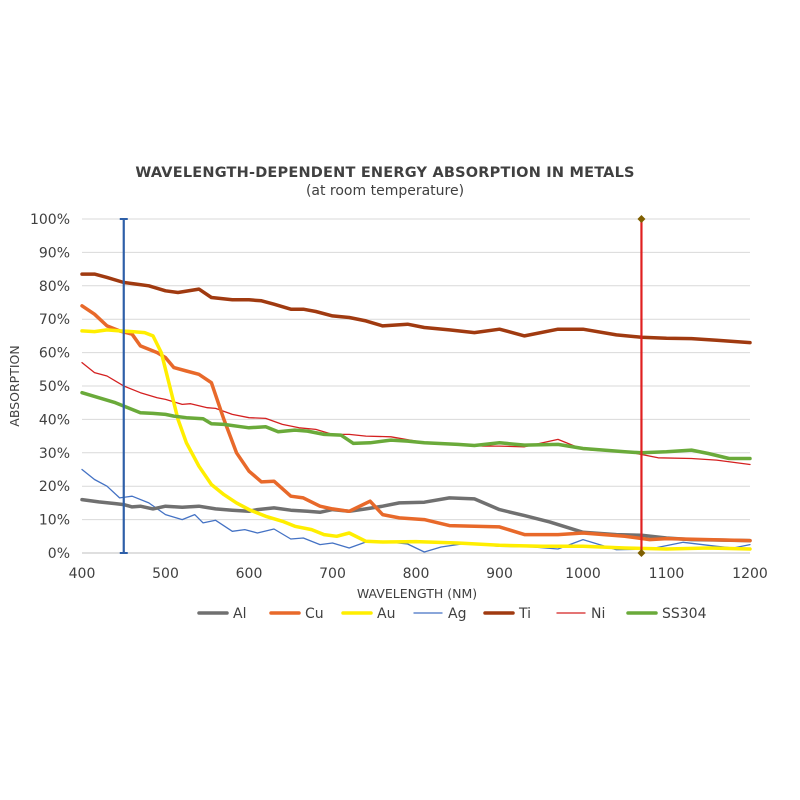  What do you see at coordinates (385, 191) in the screenshot?
I see `chart-subtitle: (at room temperature)` at bounding box center [385, 191].